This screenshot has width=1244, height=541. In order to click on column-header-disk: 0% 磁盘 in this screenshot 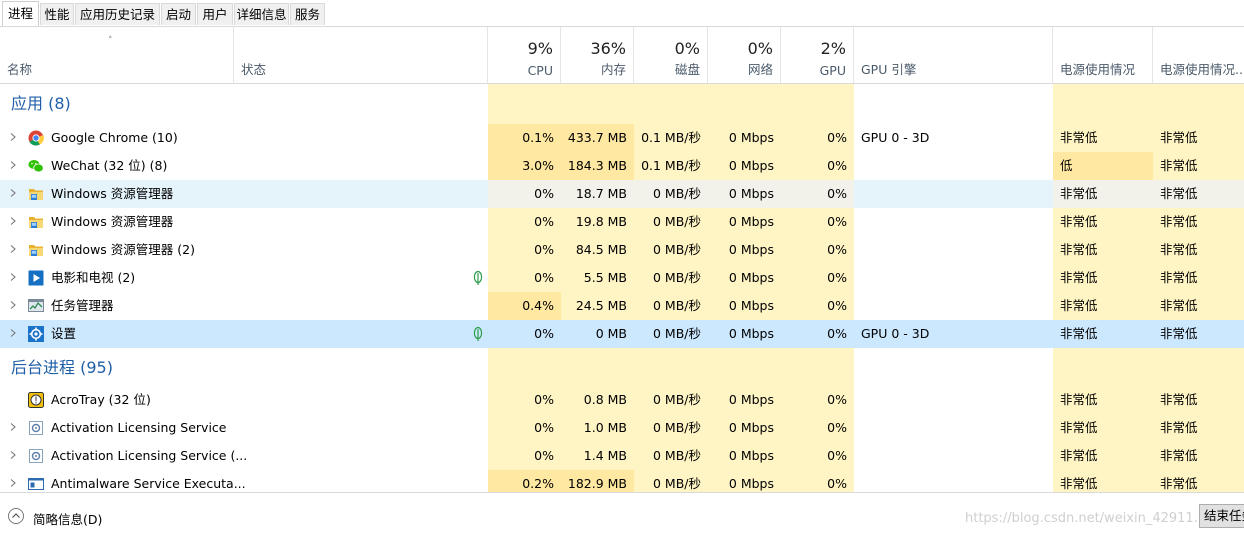, I will do `click(671, 55)`.